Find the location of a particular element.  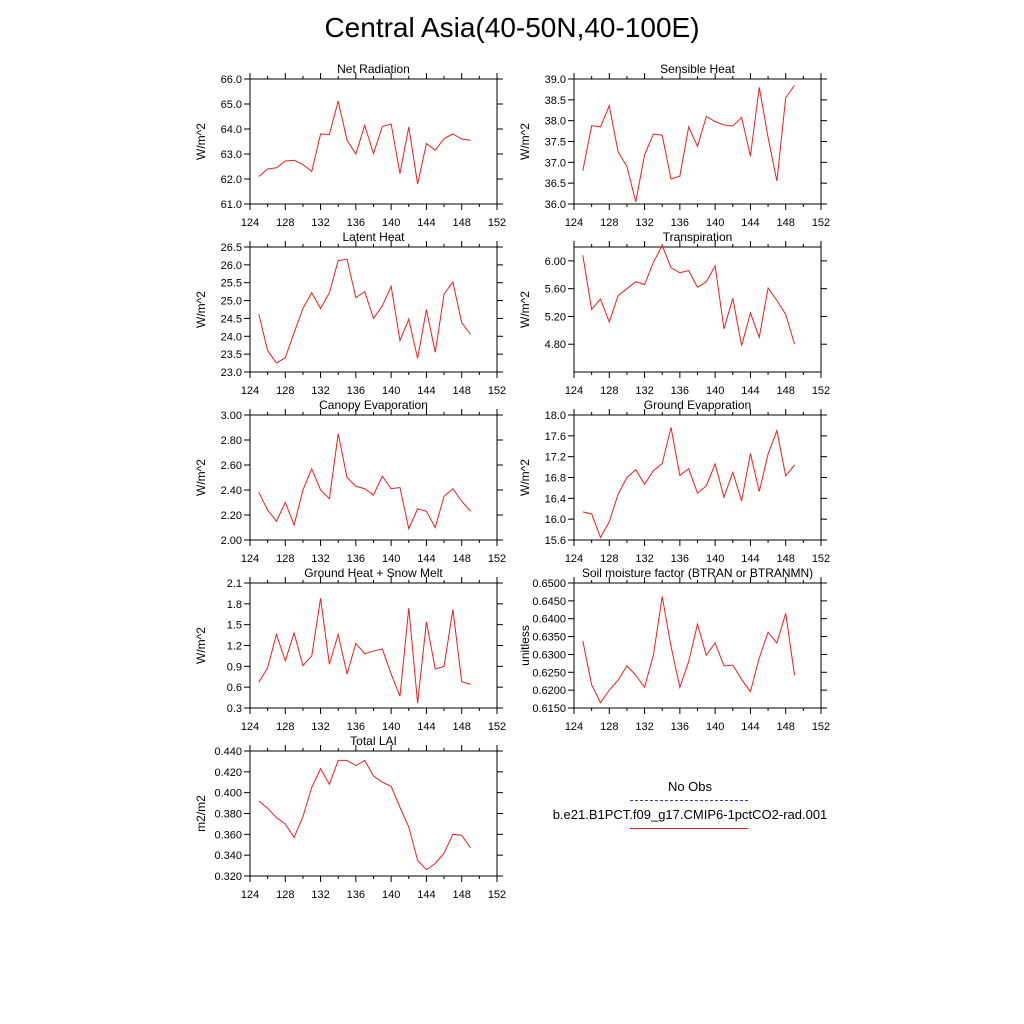

y-tick-label: 64.0 is located at coordinates (231, 130).